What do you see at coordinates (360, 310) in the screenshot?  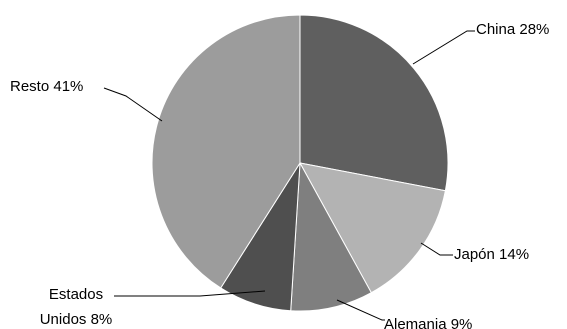 I see `leader-line-alemania` at bounding box center [360, 310].